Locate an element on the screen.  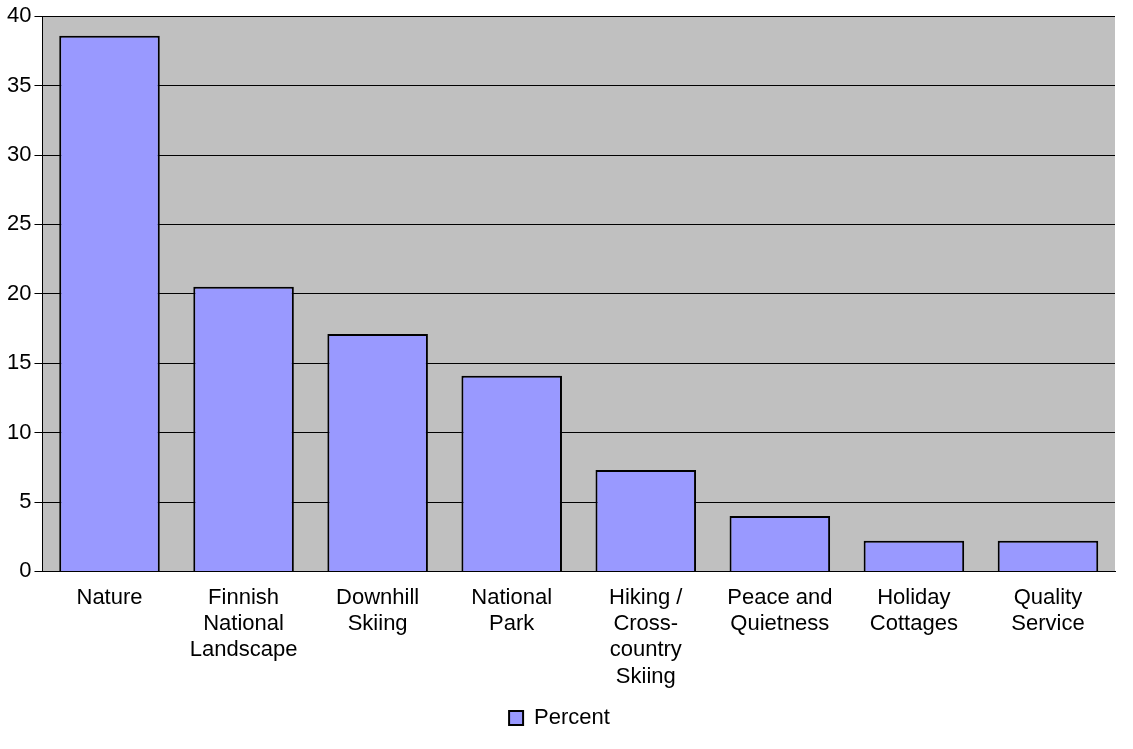
y-tick-label: 5 is located at coordinates (25, 501).